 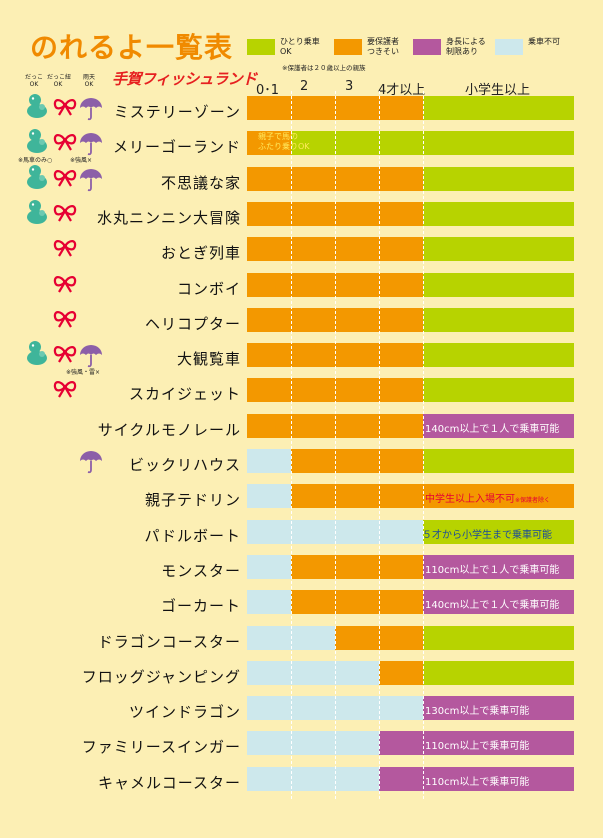 I want to click on icon-note: ※馬車のみ○, so click(x=35, y=161).